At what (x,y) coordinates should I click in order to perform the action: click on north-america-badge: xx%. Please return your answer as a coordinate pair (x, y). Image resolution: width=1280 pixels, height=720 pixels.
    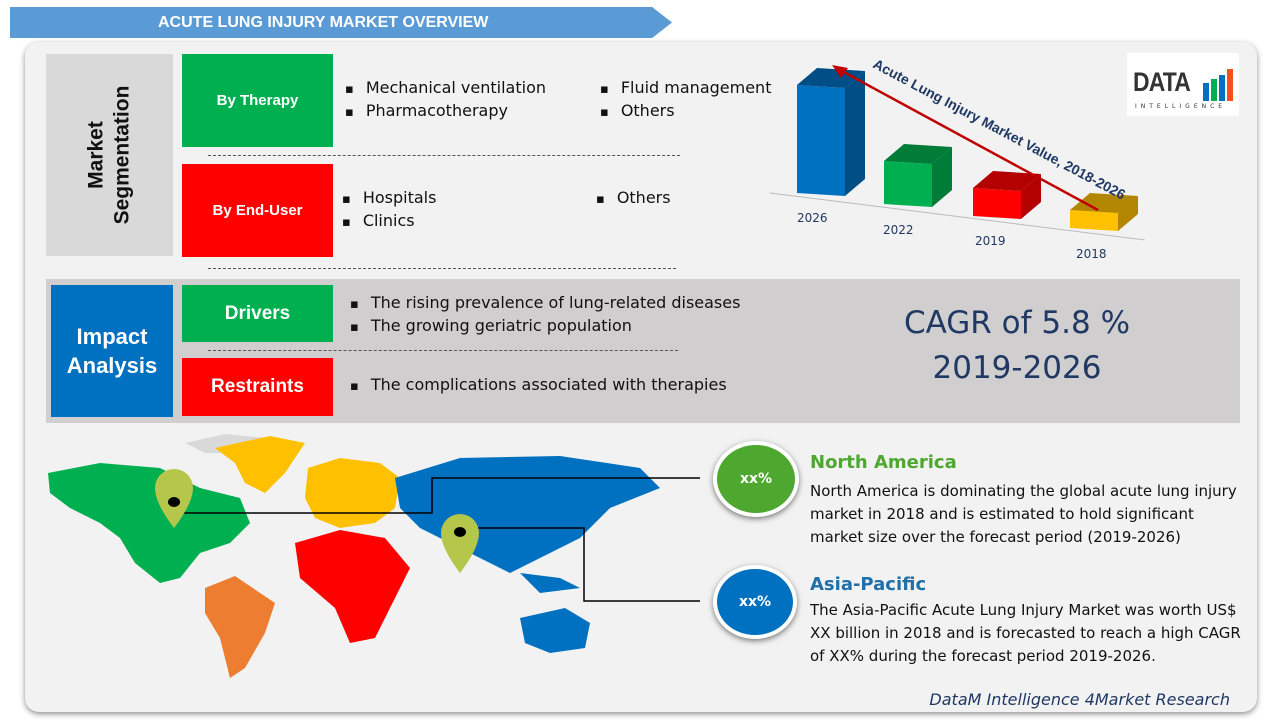
    Looking at the image, I should click on (756, 479).